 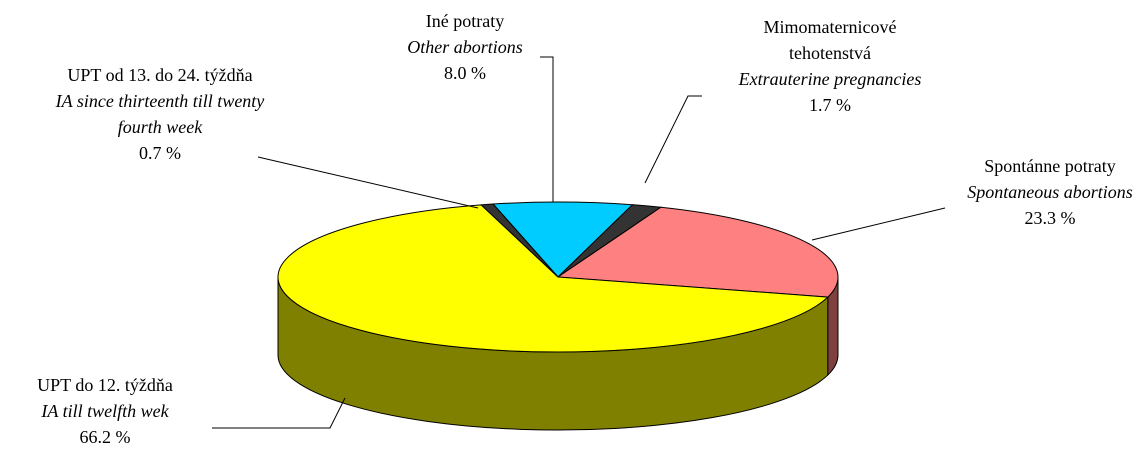 What do you see at coordinates (830, 40) in the screenshot?
I see `category-label: Mimomaternicové tehotenstvá` at bounding box center [830, 40].